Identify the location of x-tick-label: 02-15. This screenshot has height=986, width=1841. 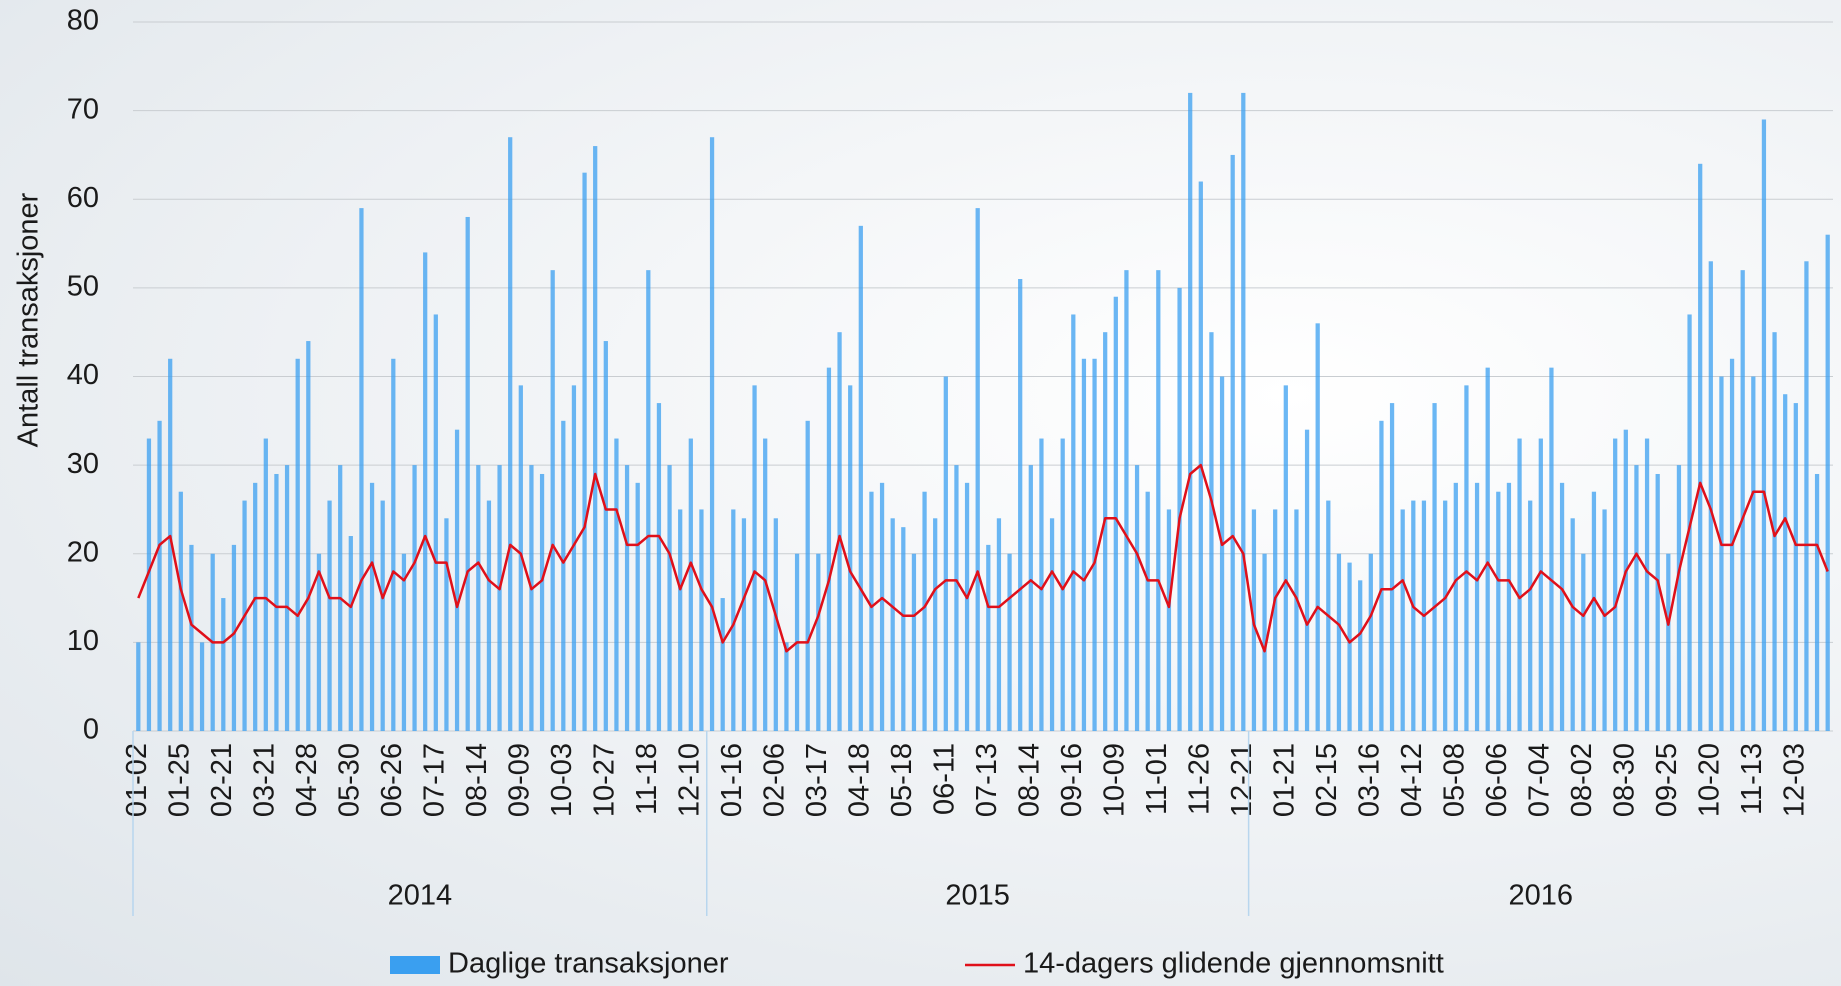
(1327, 780).